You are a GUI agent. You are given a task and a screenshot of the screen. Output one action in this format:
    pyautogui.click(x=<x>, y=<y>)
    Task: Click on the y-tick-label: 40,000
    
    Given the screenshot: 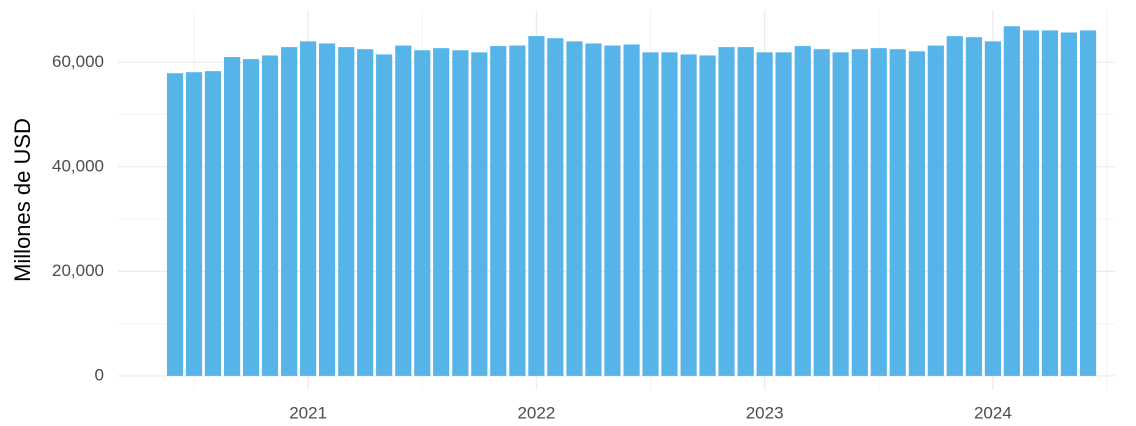 What is the action you would take?
    pyautogui.click(x=78, y=165)
    